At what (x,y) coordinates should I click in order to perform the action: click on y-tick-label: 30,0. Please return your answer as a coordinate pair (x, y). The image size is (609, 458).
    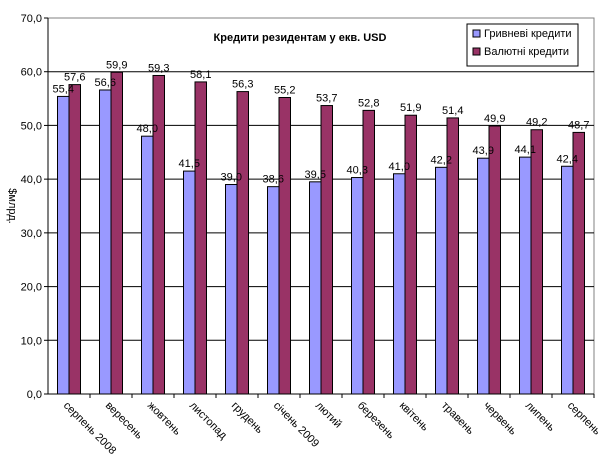
    Looking at the image, I should click on (31, 234).